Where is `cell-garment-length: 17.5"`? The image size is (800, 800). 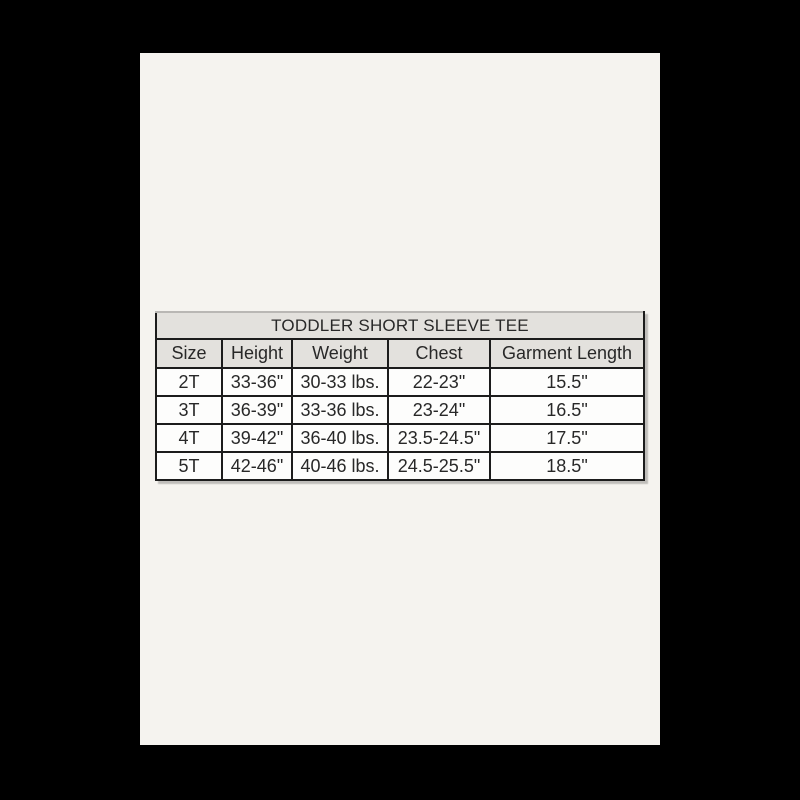 cell-garment-length: 17.5" is located at coordinates (567, 438).